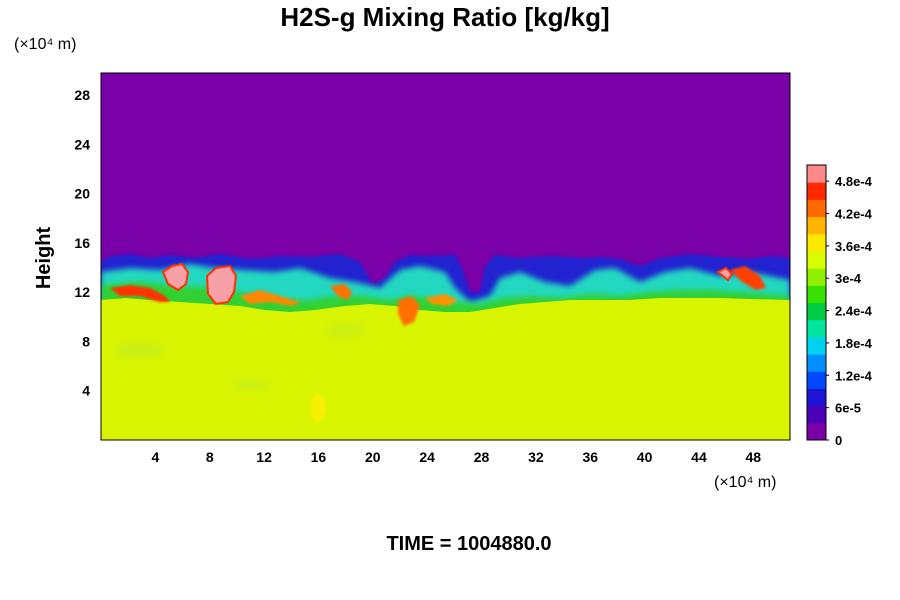  I want to click on x-tick-label: 44, so click(699, 457).